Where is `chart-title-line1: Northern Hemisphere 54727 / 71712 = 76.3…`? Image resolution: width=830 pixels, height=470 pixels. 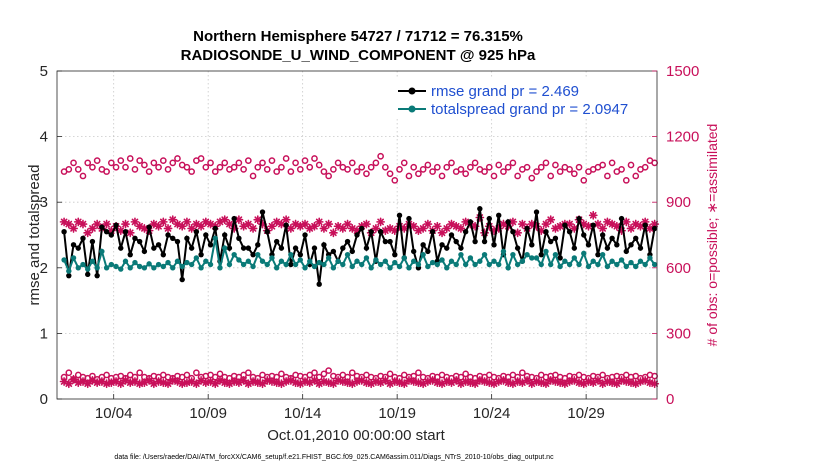
chart-title-line1: Northern Hemisphere 54727 / 71712 = 76.3… is located at coordinates (358, 36).